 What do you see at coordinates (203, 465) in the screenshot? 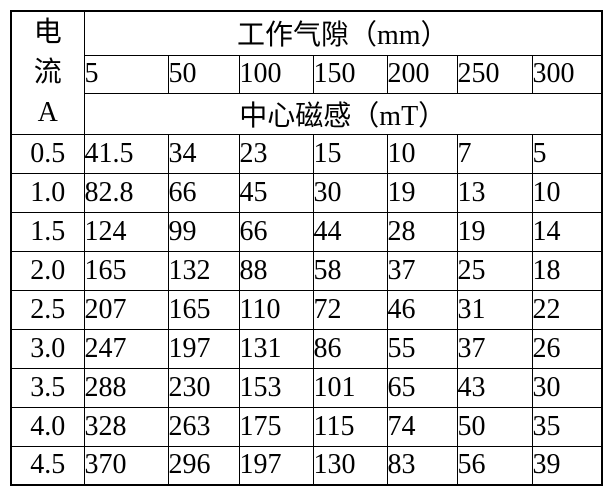
I see `induction-value-cell: 296` at bounding box center [203, 465].